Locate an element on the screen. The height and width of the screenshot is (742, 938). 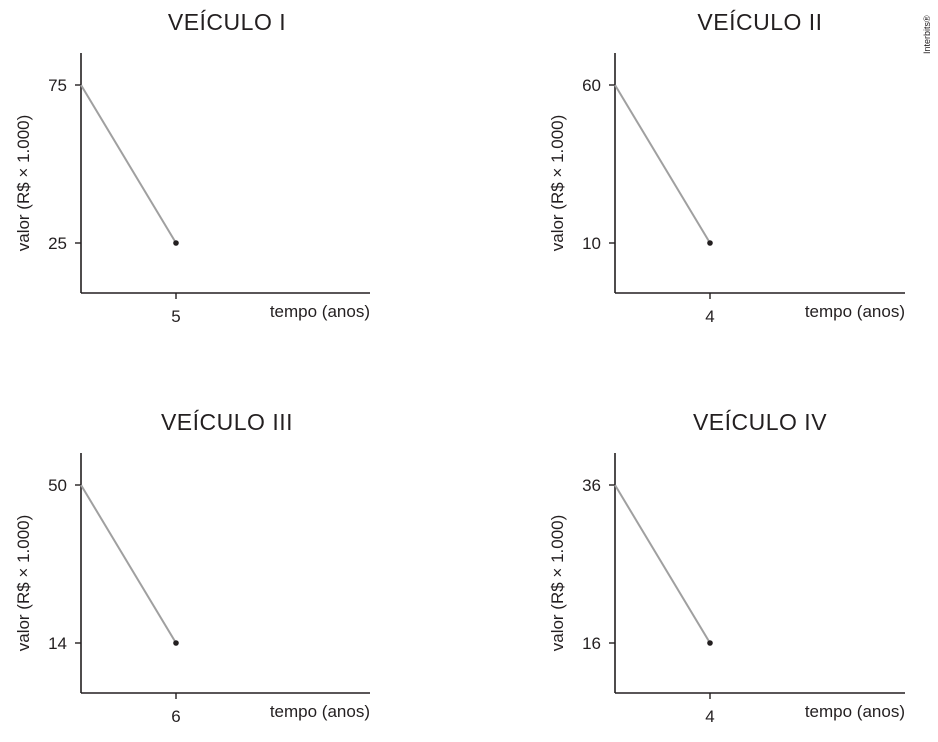
y-tick-label: 14 is located at coordinates (57, 643).